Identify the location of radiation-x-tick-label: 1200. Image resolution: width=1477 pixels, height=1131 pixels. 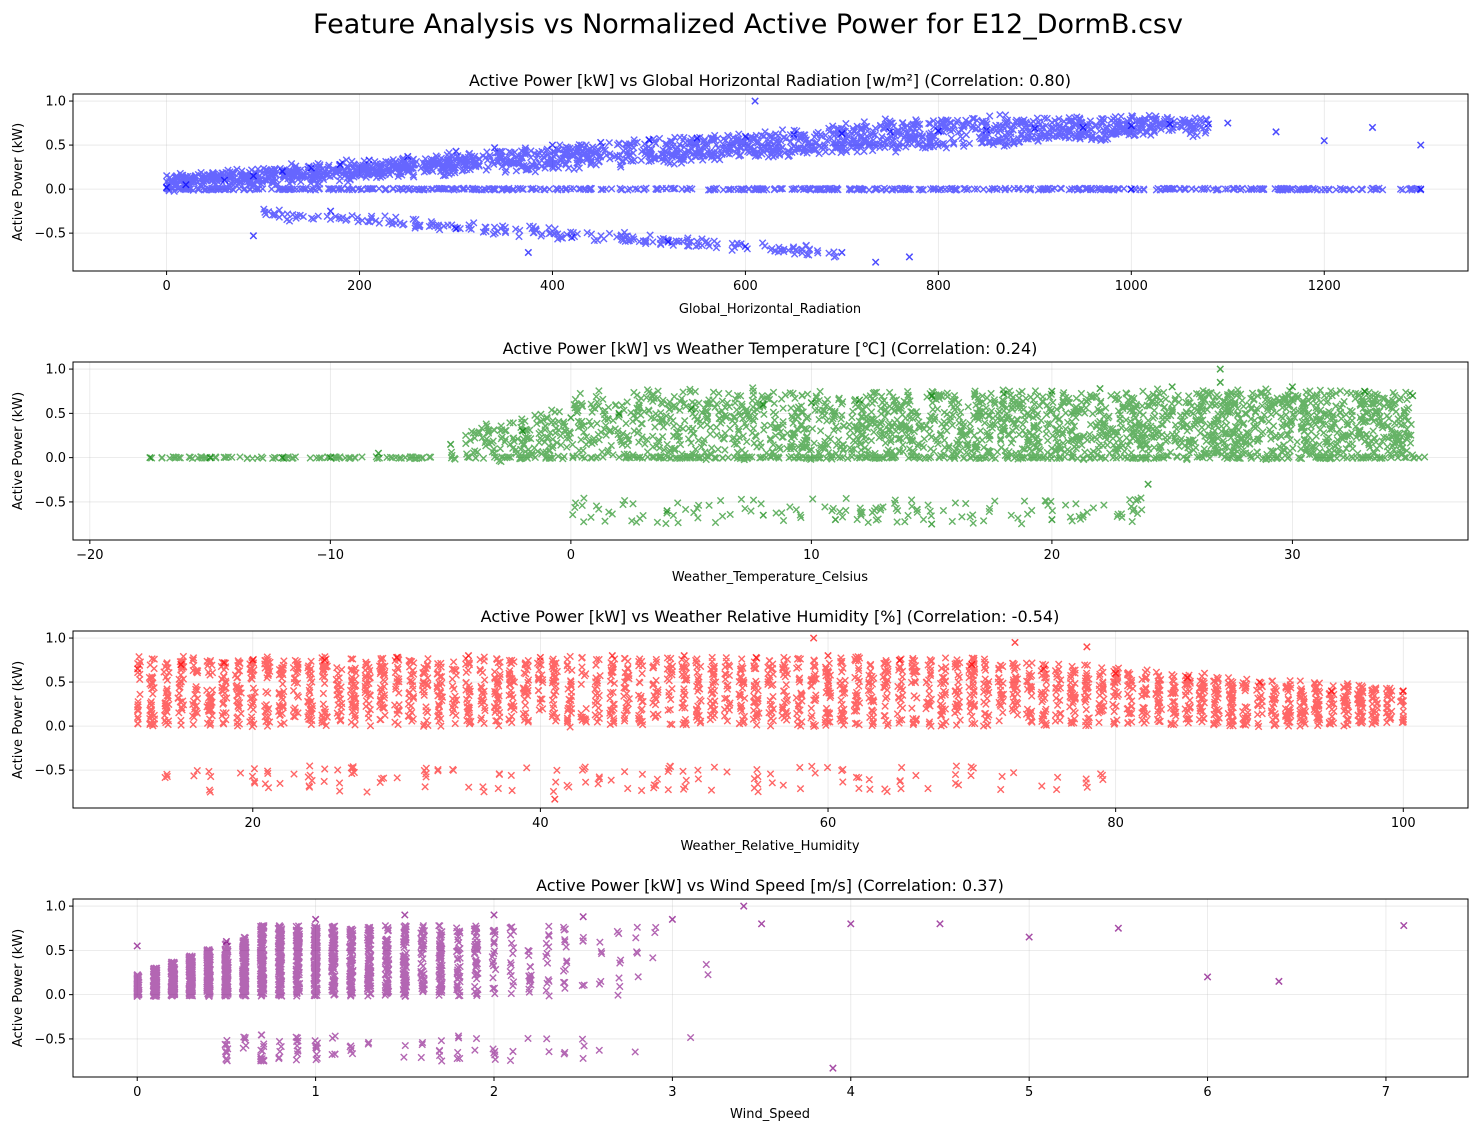
(1324, 286).